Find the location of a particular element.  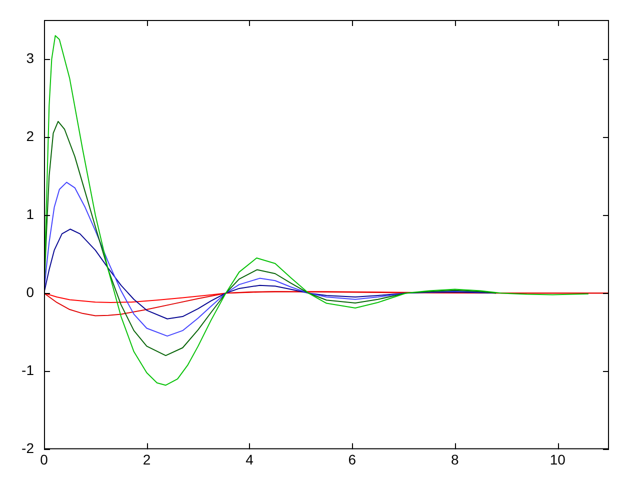

y-tick-label: 1 is located at coordinates (30, 214).